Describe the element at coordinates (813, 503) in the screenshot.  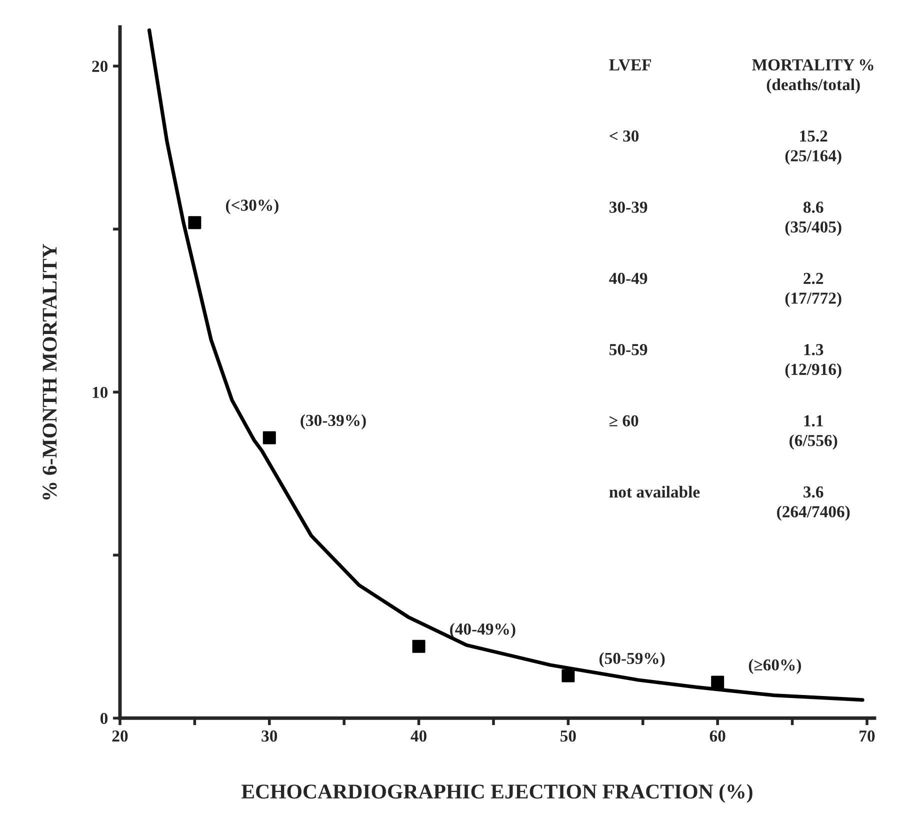
I see `annotation: 3.6 (264/7406)` at that location.